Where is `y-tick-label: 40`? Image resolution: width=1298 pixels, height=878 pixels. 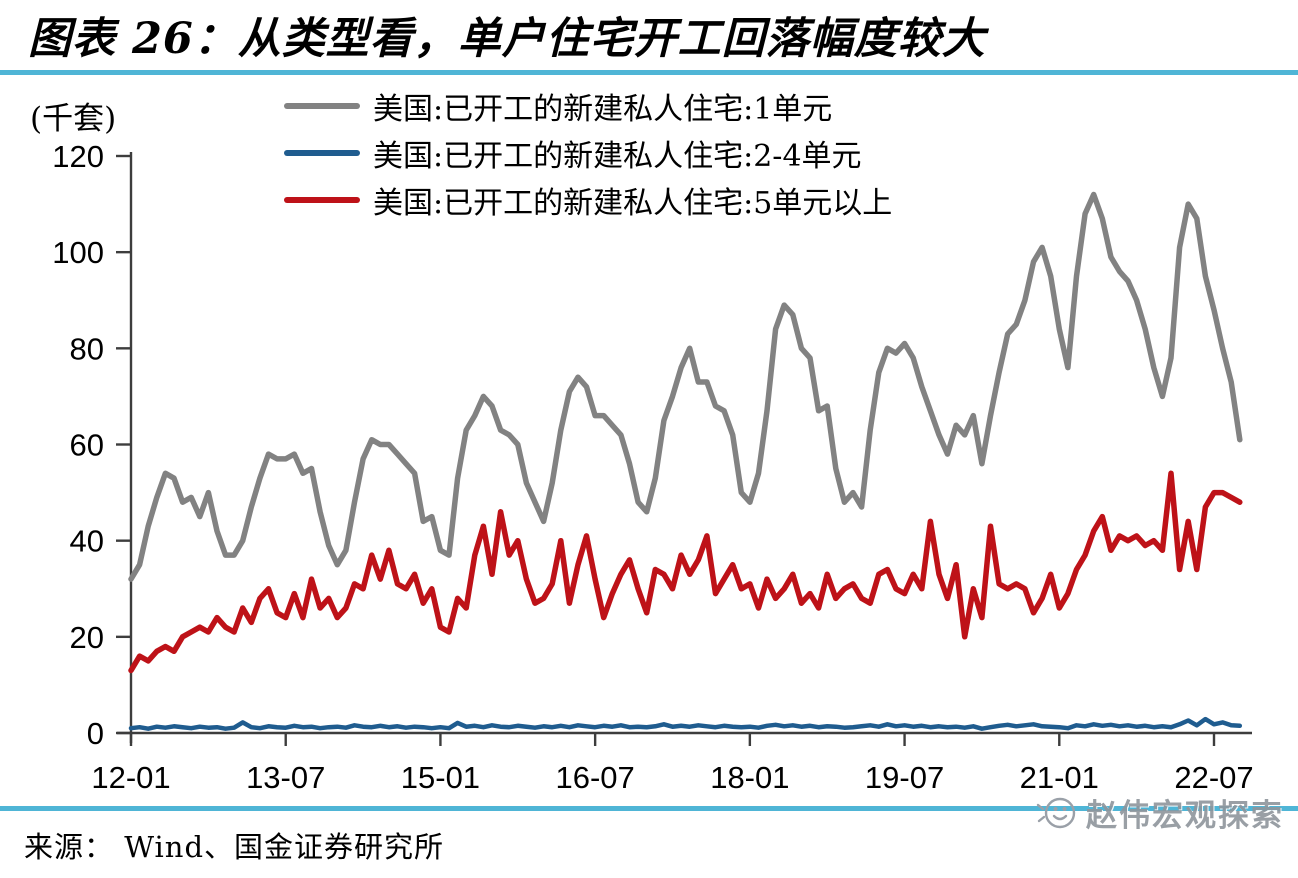
y-tick-label: 40 is located at coordinates (87, 541).